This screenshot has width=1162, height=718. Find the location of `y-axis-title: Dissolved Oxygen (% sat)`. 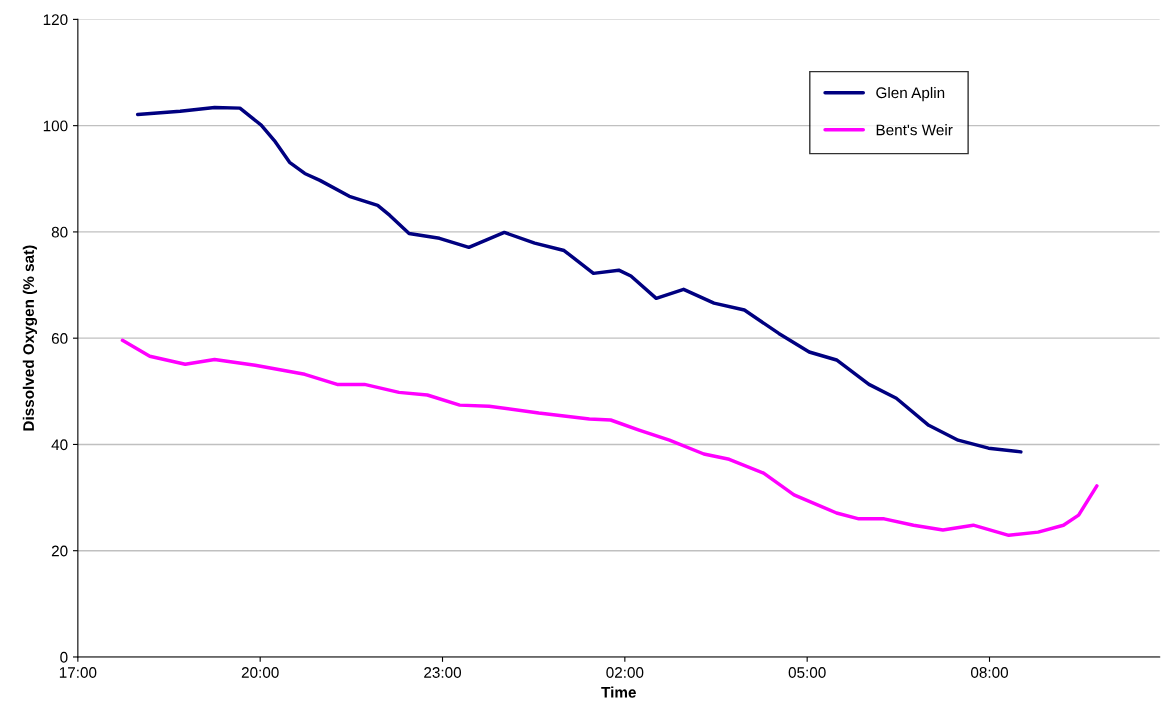

y-axis-title: Dissolved Oxygen (% sat) is located at coordinates (30, 338).